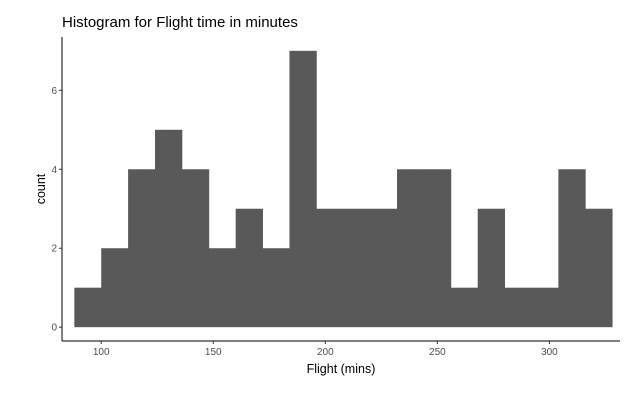 This screenshot has width=644, height=402. What do you see at coordinates (101, 352) in the screenshot?
I see `x-tick-label: 100` at bounding box center [101, 352].